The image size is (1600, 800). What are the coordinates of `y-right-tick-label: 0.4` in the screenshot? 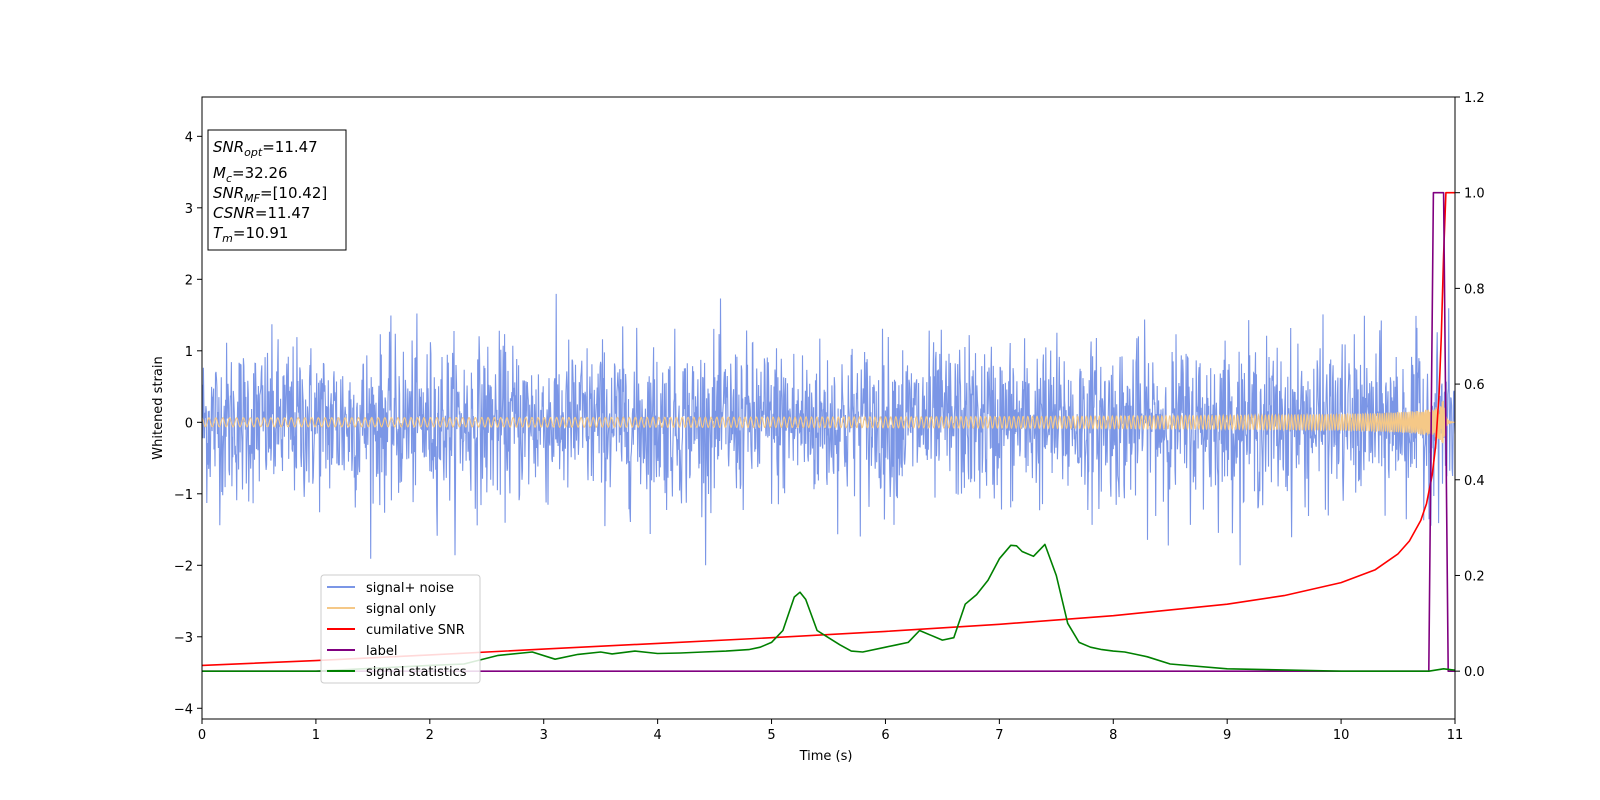 It's located at (1474, 481).